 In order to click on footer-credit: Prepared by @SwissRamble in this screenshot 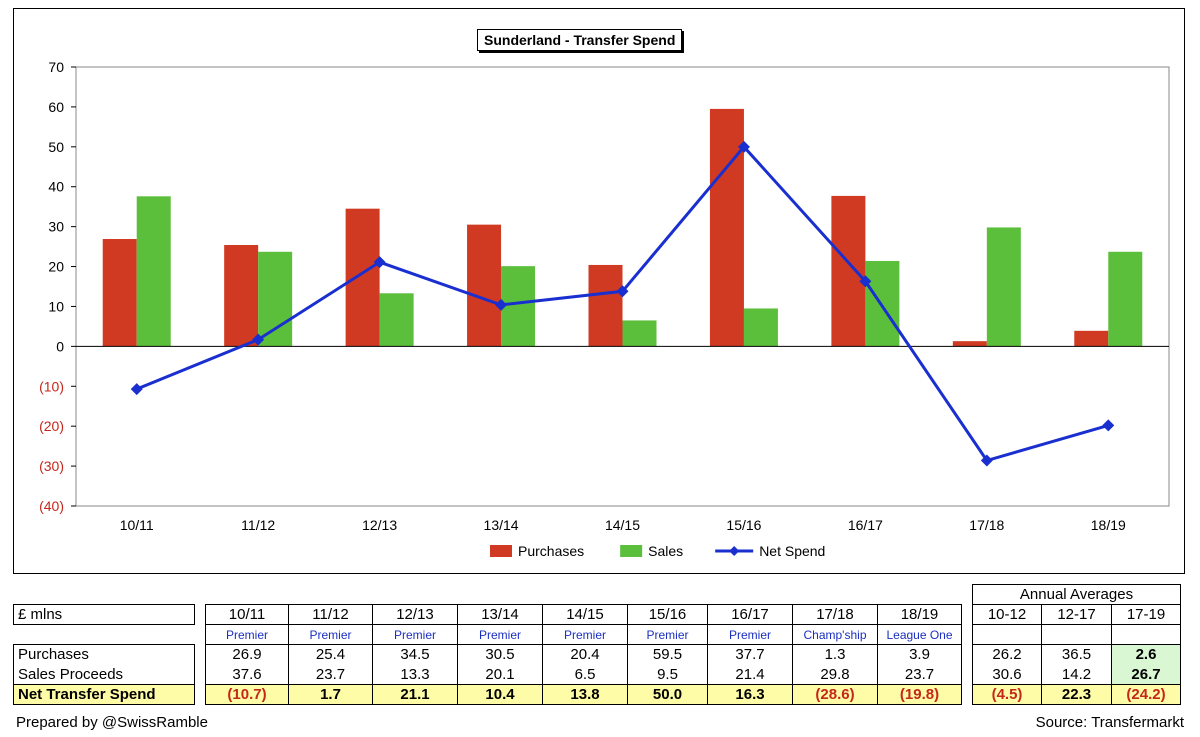, I will do `click(112, 722)`.